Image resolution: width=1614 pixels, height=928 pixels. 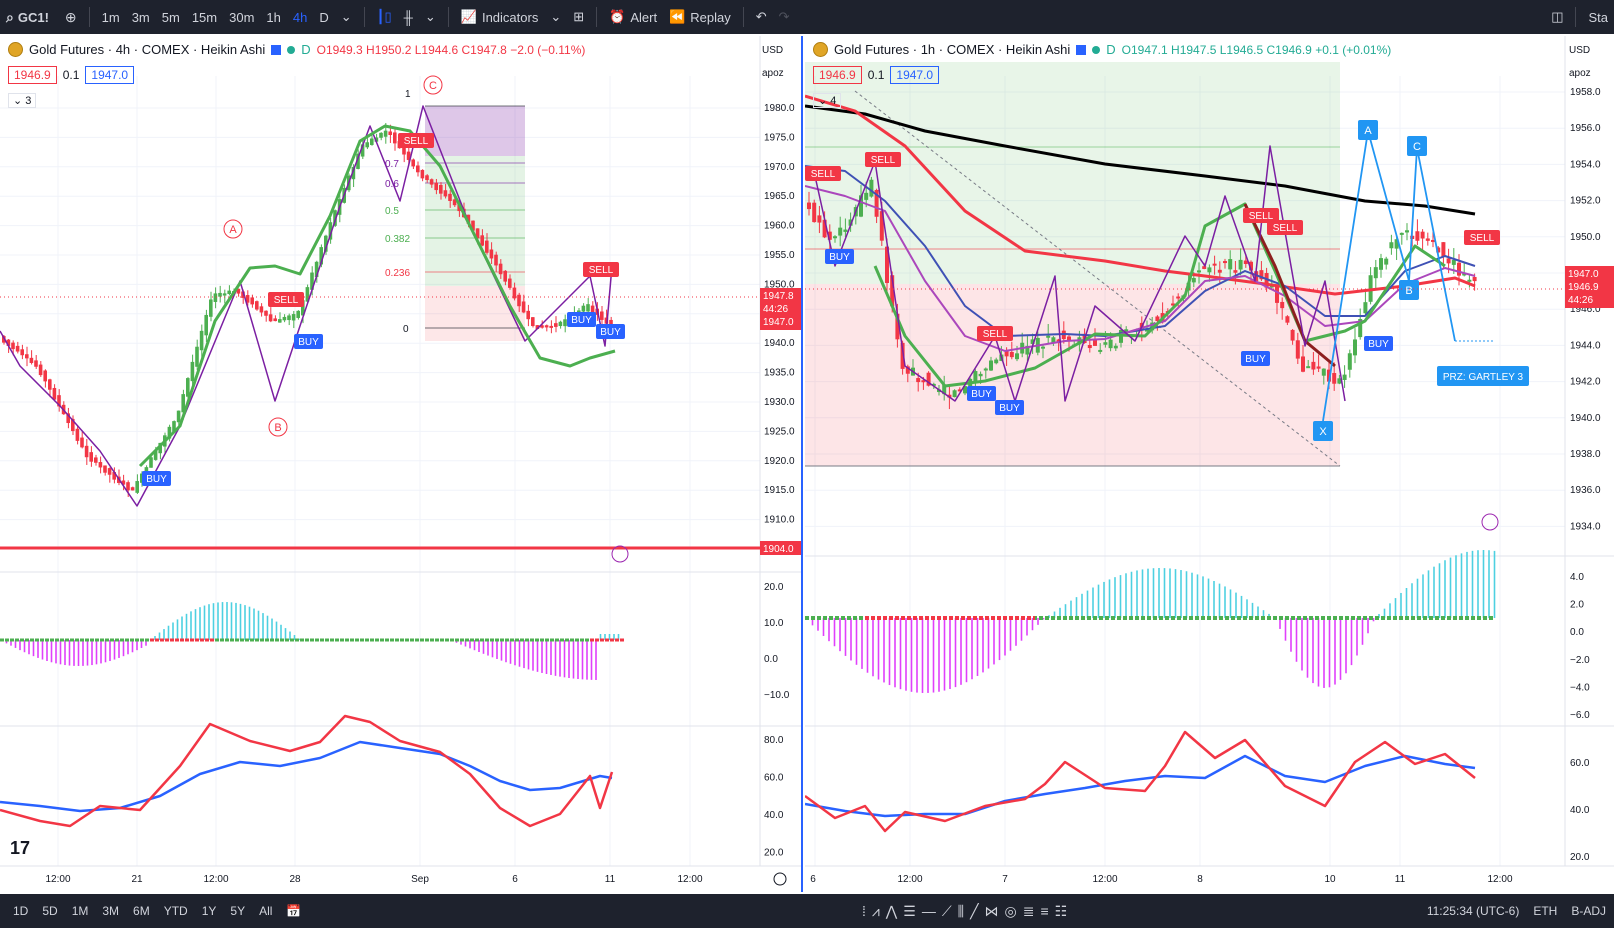 I want to click on pattern-point-bg, so click(x=1368, y=130).